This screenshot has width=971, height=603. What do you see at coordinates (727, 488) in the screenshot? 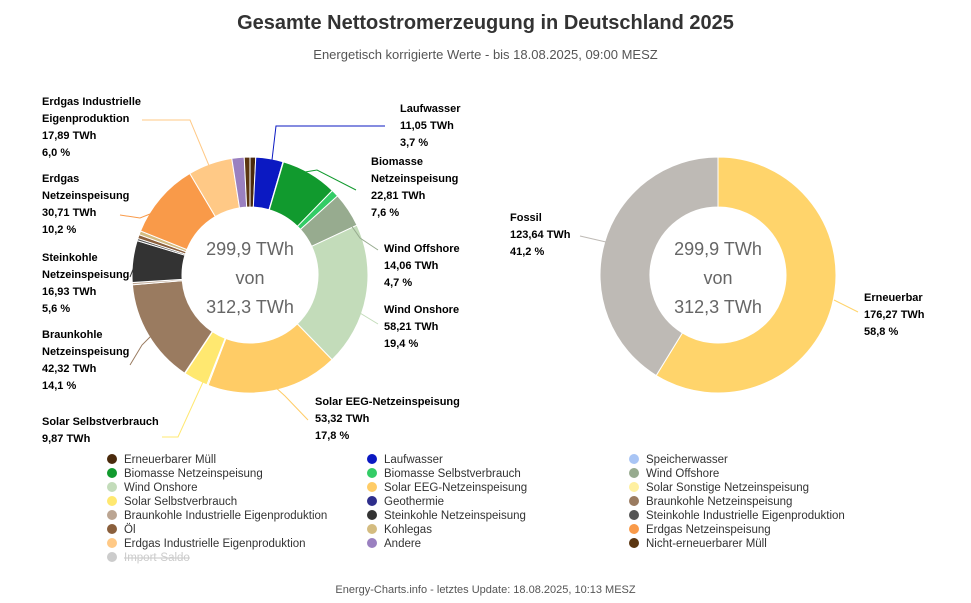
I see `legend-label: Solar Sonstige Netzeinspeisung` at bounding box center [727, 488].